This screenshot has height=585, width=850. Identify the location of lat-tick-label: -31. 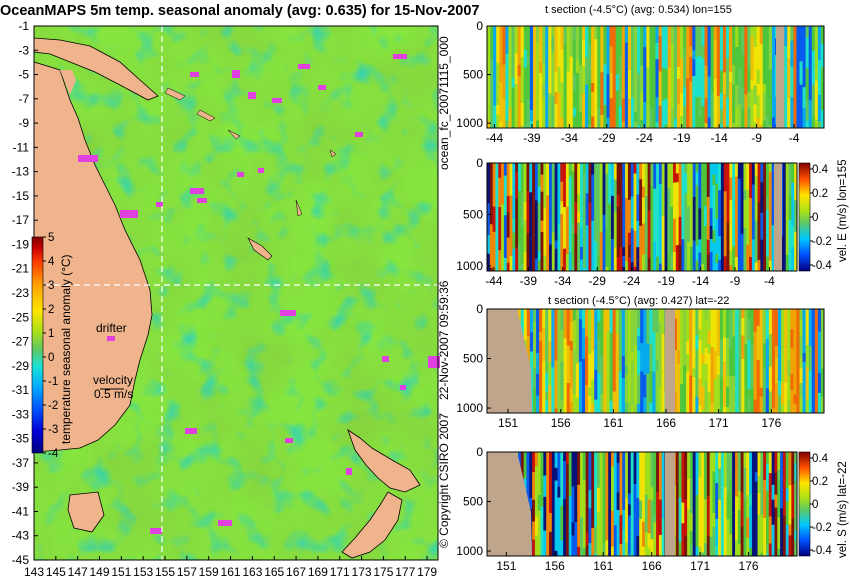
(21, 390).